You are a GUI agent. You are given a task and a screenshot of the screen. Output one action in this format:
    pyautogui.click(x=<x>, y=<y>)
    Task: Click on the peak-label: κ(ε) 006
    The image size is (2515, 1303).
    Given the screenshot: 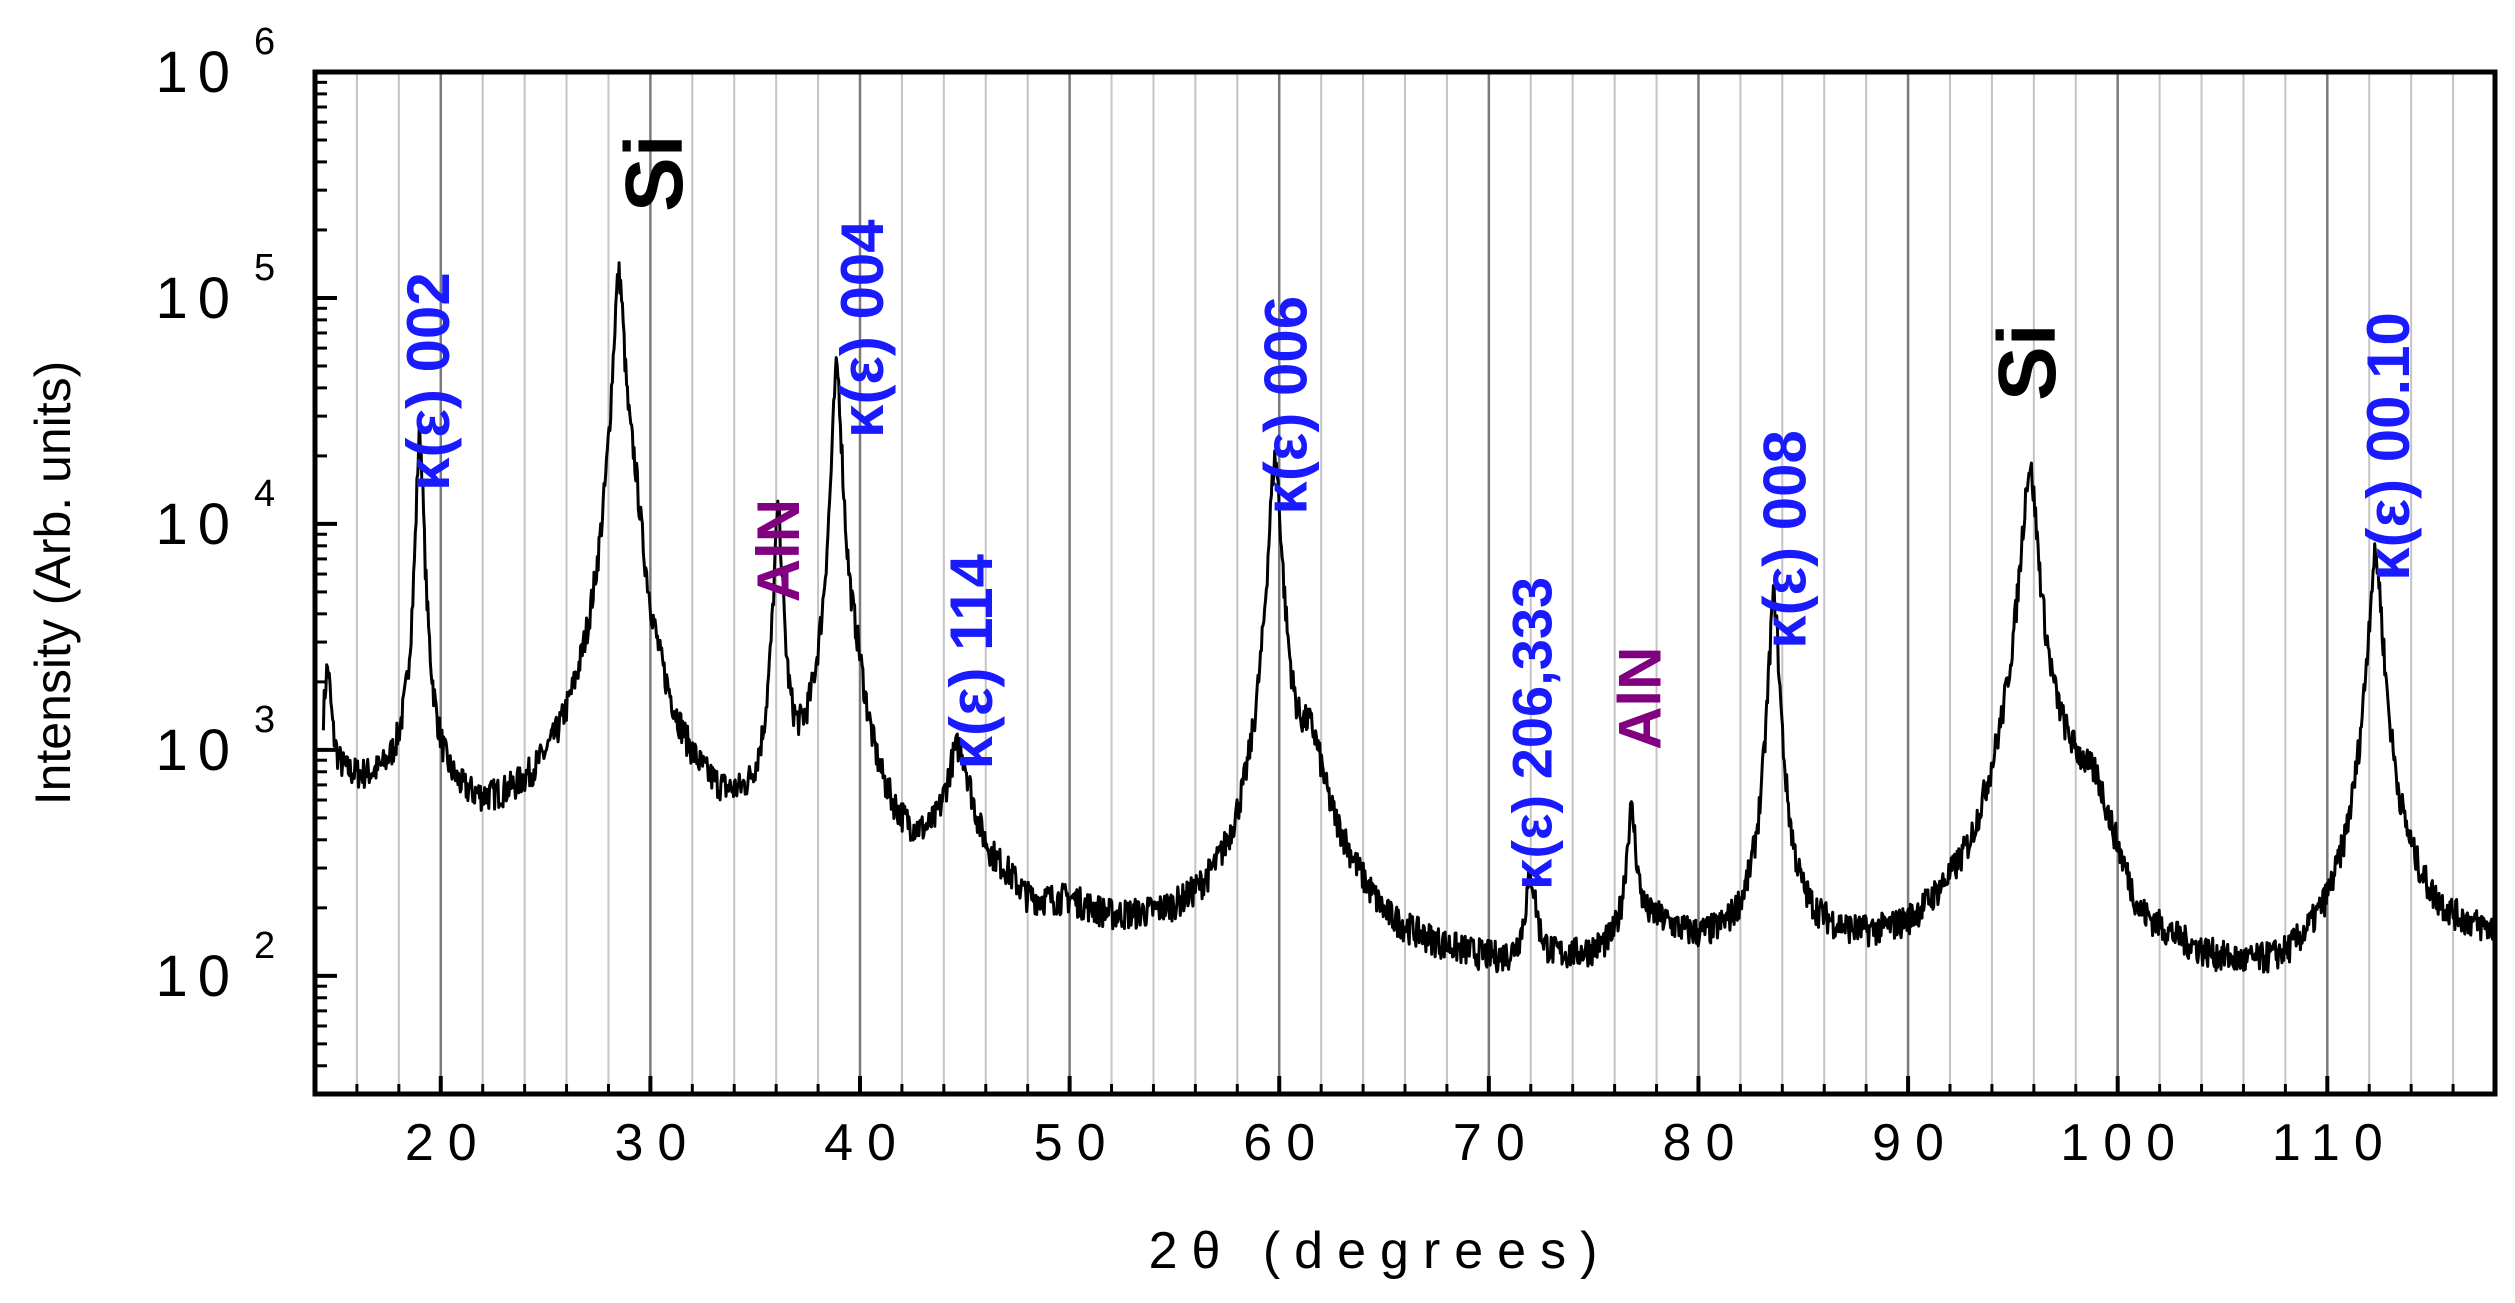 What is the action you would take?
    pyautogui.click(x=1286, y=405)
    